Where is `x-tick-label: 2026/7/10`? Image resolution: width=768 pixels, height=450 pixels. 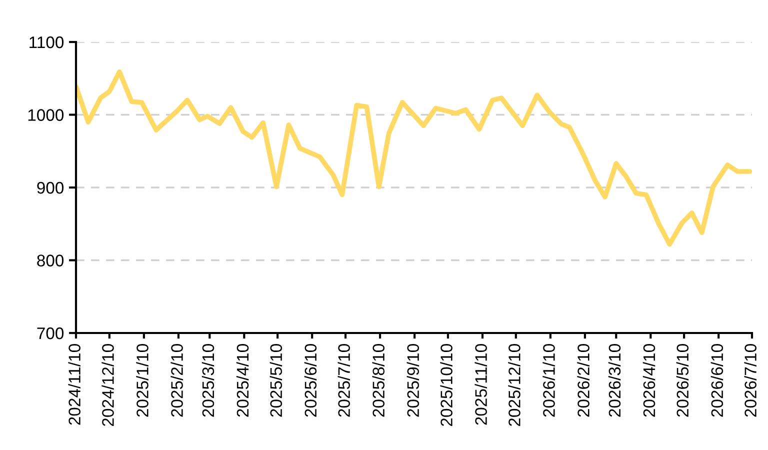 x-tick-label: 2026/7/10 is located at coordinates (750, 380).